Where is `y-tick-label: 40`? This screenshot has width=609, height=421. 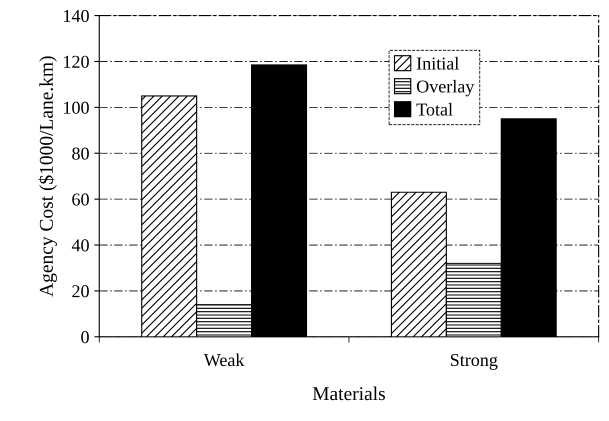
y-tick-label: 40 is located at coordinates (80, 245).